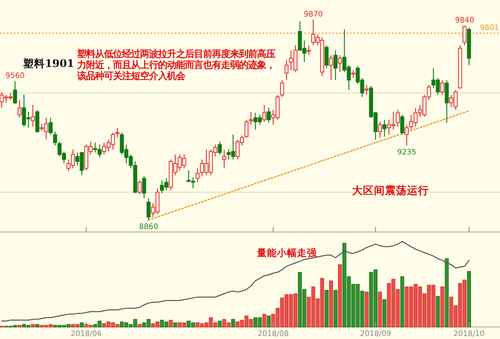  Describe the element at coordinates (48, 63) in the screenshot. I see `text: 塑料1901` at that location.